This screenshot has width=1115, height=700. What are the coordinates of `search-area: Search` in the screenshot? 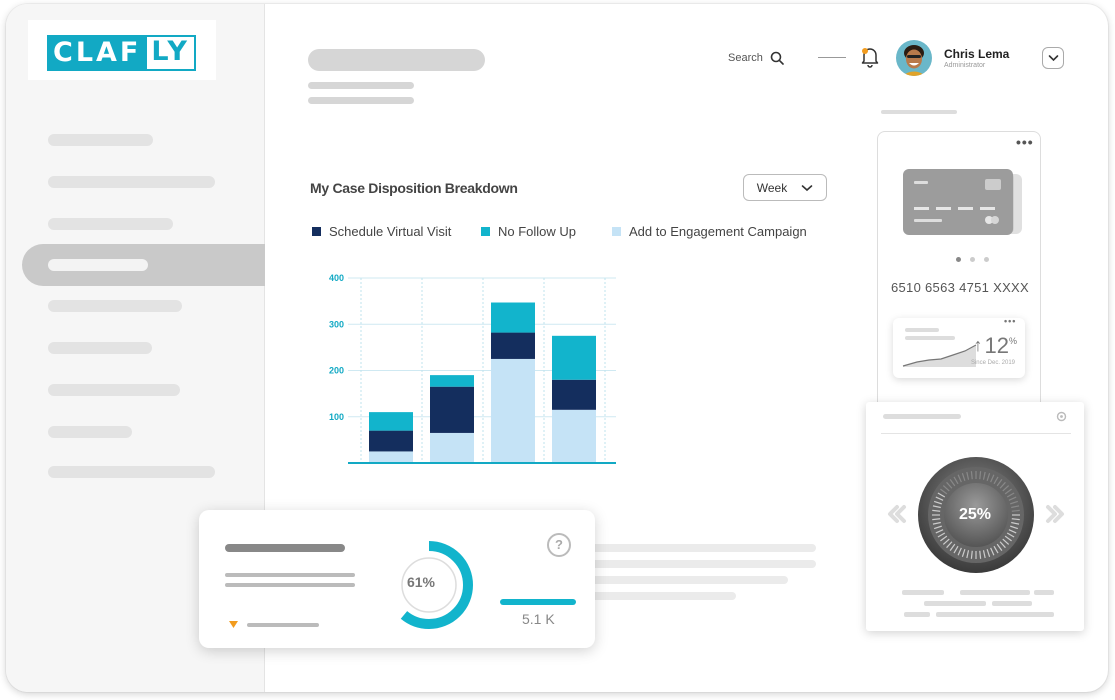 It's located at (756, 58).